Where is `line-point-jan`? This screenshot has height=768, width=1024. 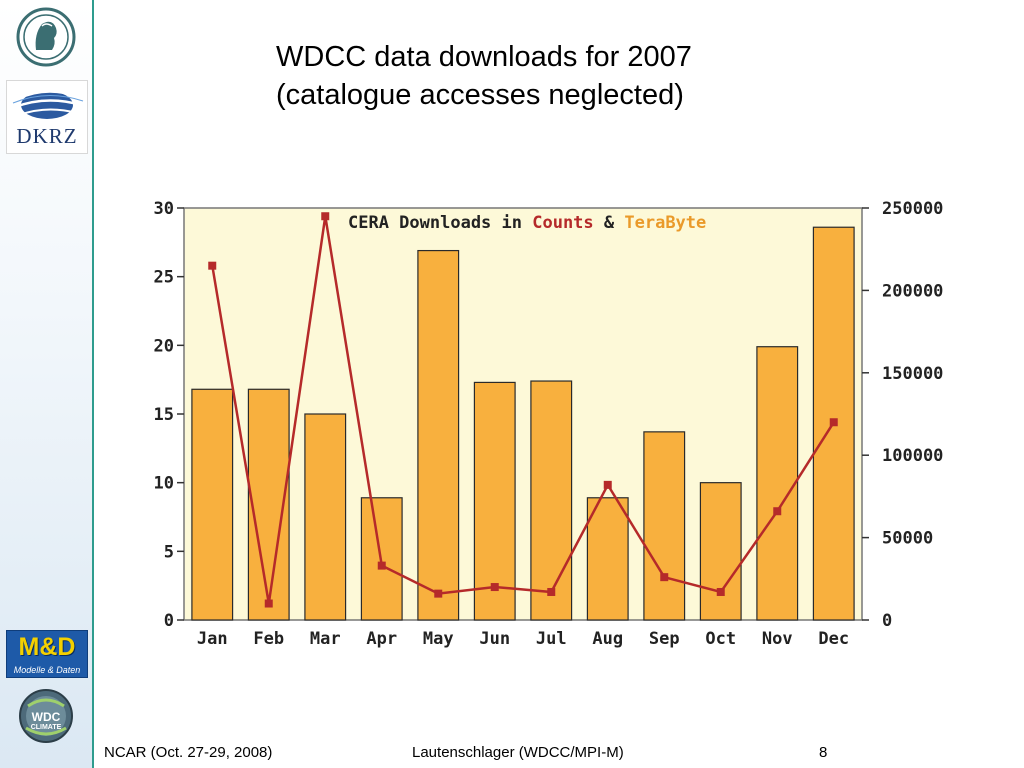
line-point-jan is located at coordinates (212, 265).